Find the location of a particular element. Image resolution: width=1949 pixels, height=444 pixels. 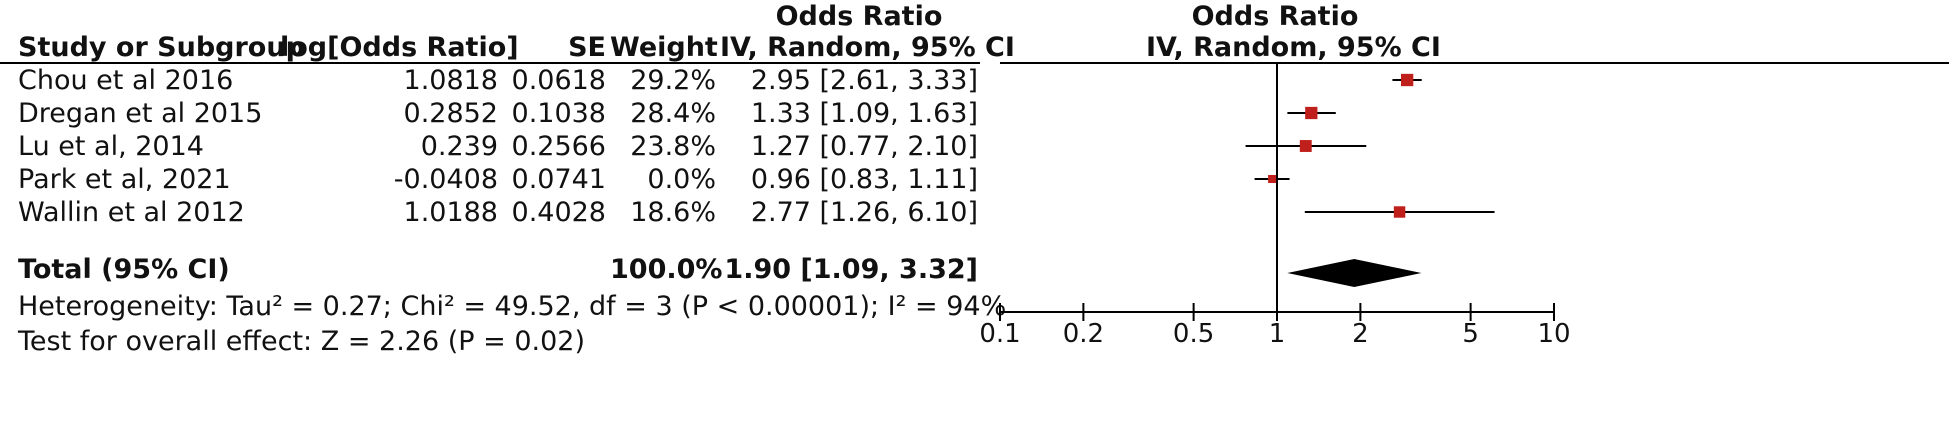

header-group-odds-ratio-left: Odds Ratio is located at coordinates (859, 16).